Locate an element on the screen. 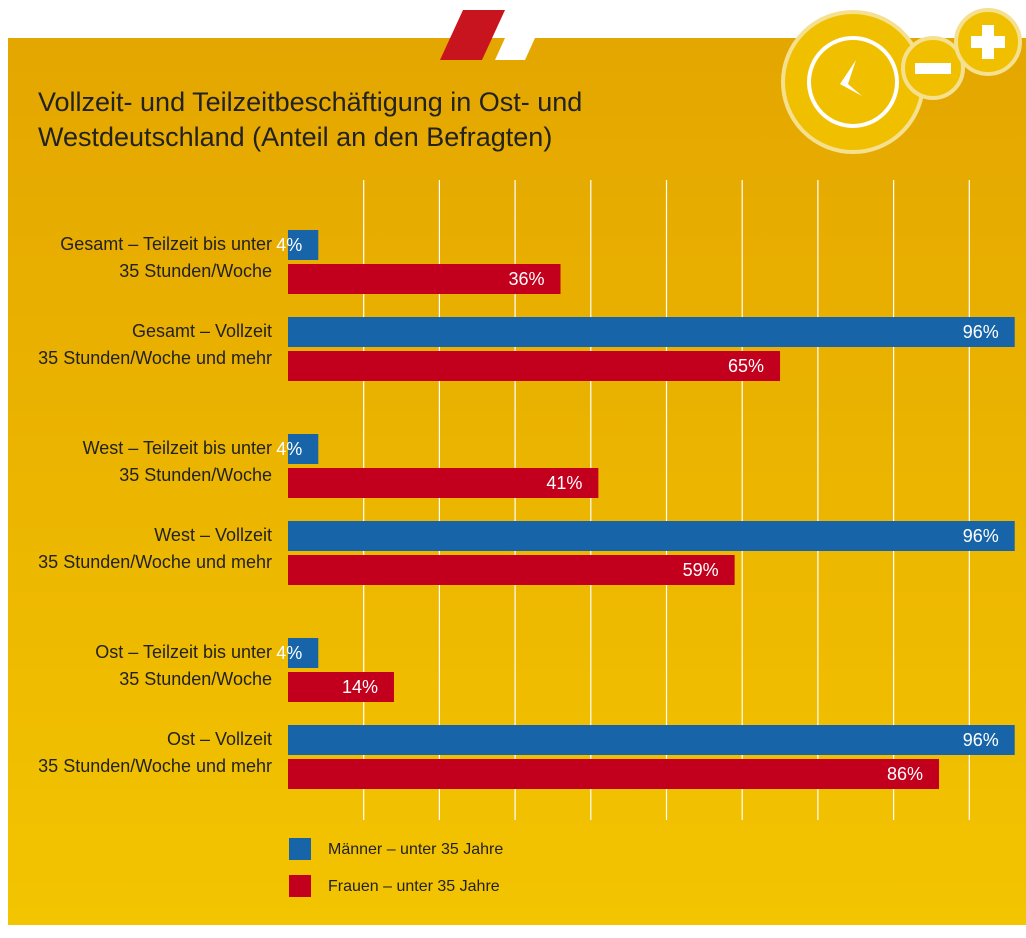  icon is located at coordinates (901, 81).